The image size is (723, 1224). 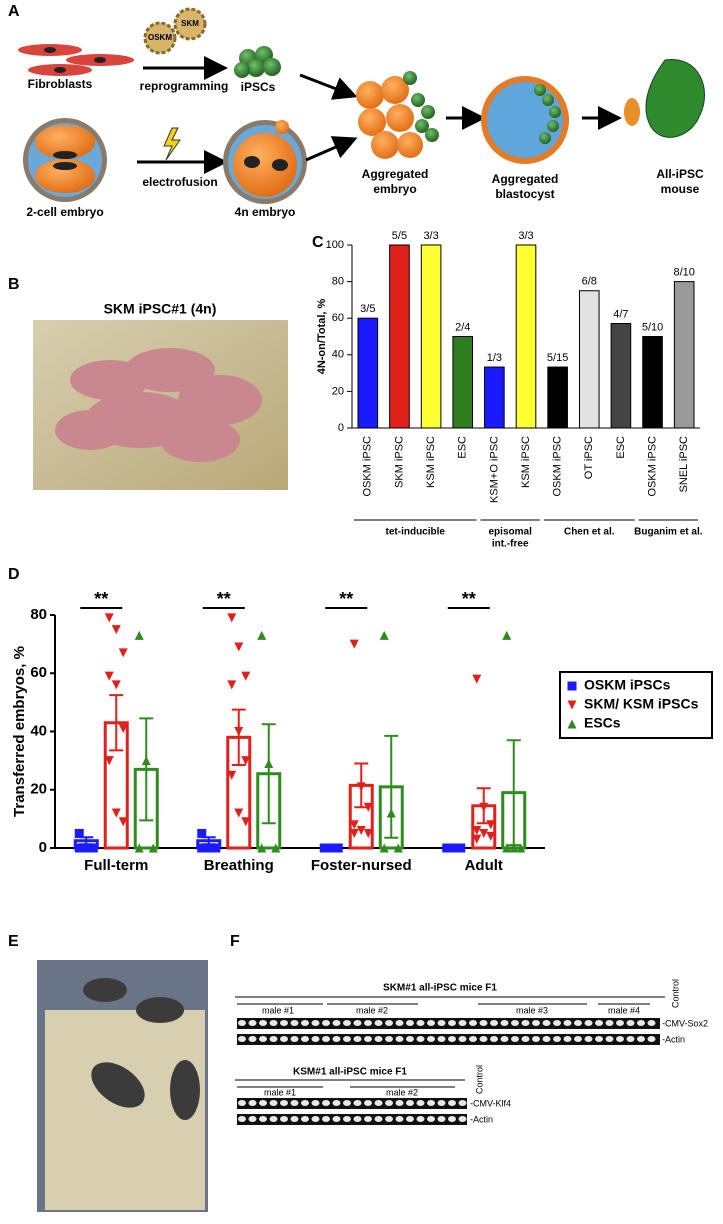 I want to click on y-tick-label: 20, so click(x=338, y=391).